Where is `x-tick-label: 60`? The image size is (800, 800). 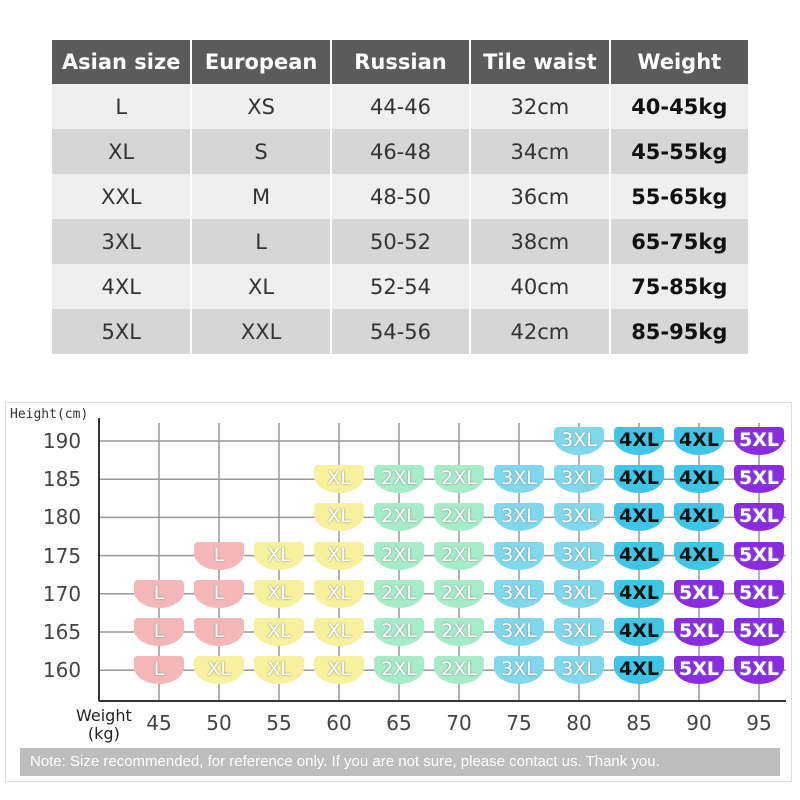
x-tick-label: 60 is located at coordinates (339, 723).